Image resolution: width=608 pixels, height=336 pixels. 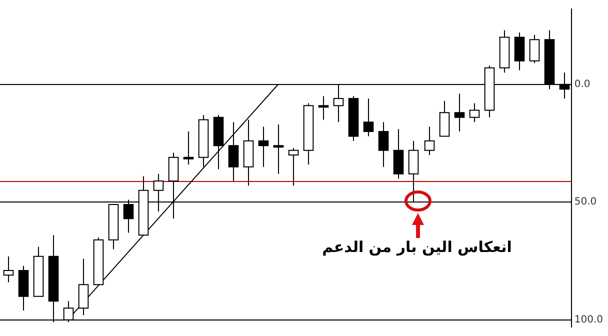 I want to click on annotation: انعكاس الين بار من الدعم, so click(x=417, y=247).